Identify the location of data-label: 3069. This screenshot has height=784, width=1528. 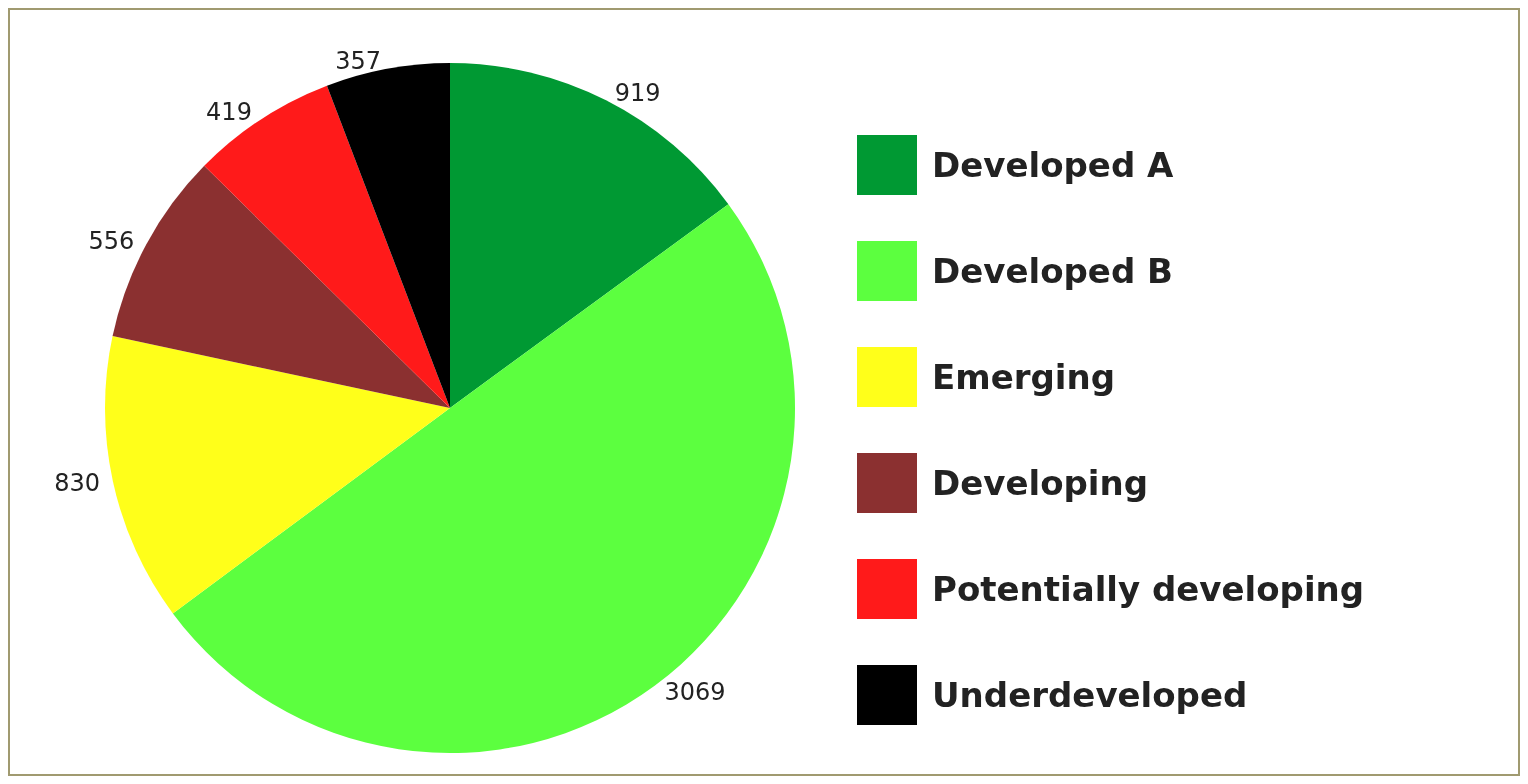
(695, 692).